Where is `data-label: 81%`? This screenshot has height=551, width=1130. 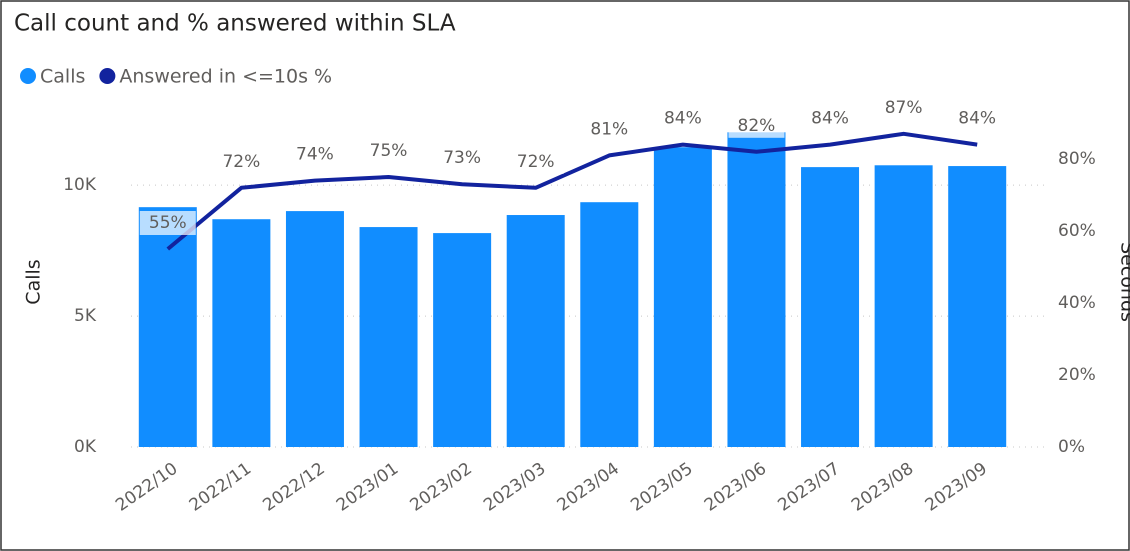 data-label: 81% is located at coordinates (609, 129).